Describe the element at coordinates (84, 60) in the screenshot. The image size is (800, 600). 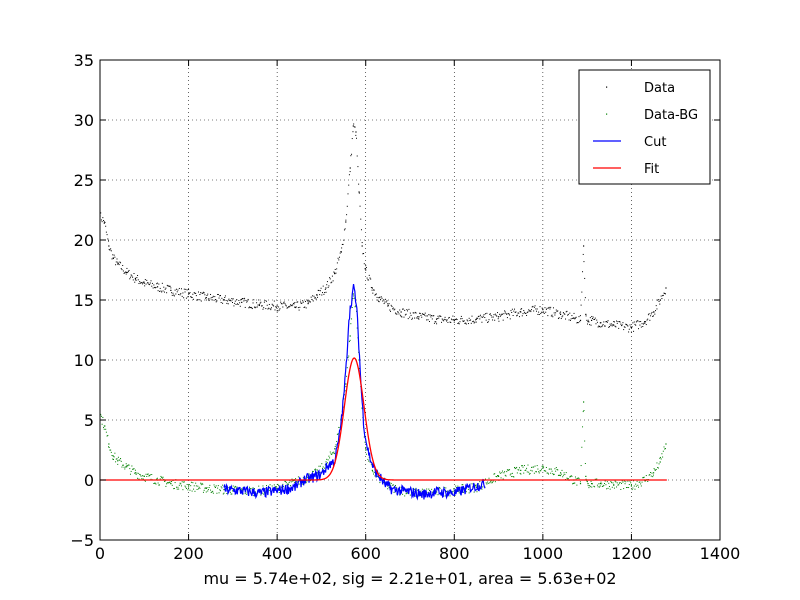
I see `y-tick-label: 35` at that location.